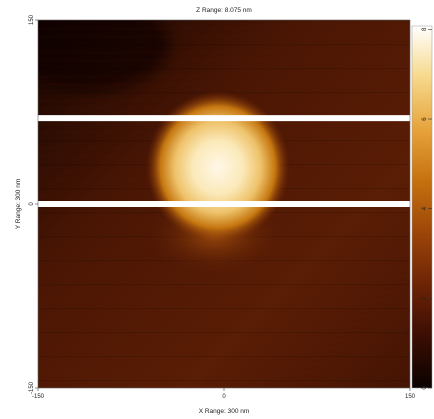 This screenshot has height=419, width=434. Describe the element at coordinates (224, 397) in the screenshot. I see `x-tick-label: 0` at that location.